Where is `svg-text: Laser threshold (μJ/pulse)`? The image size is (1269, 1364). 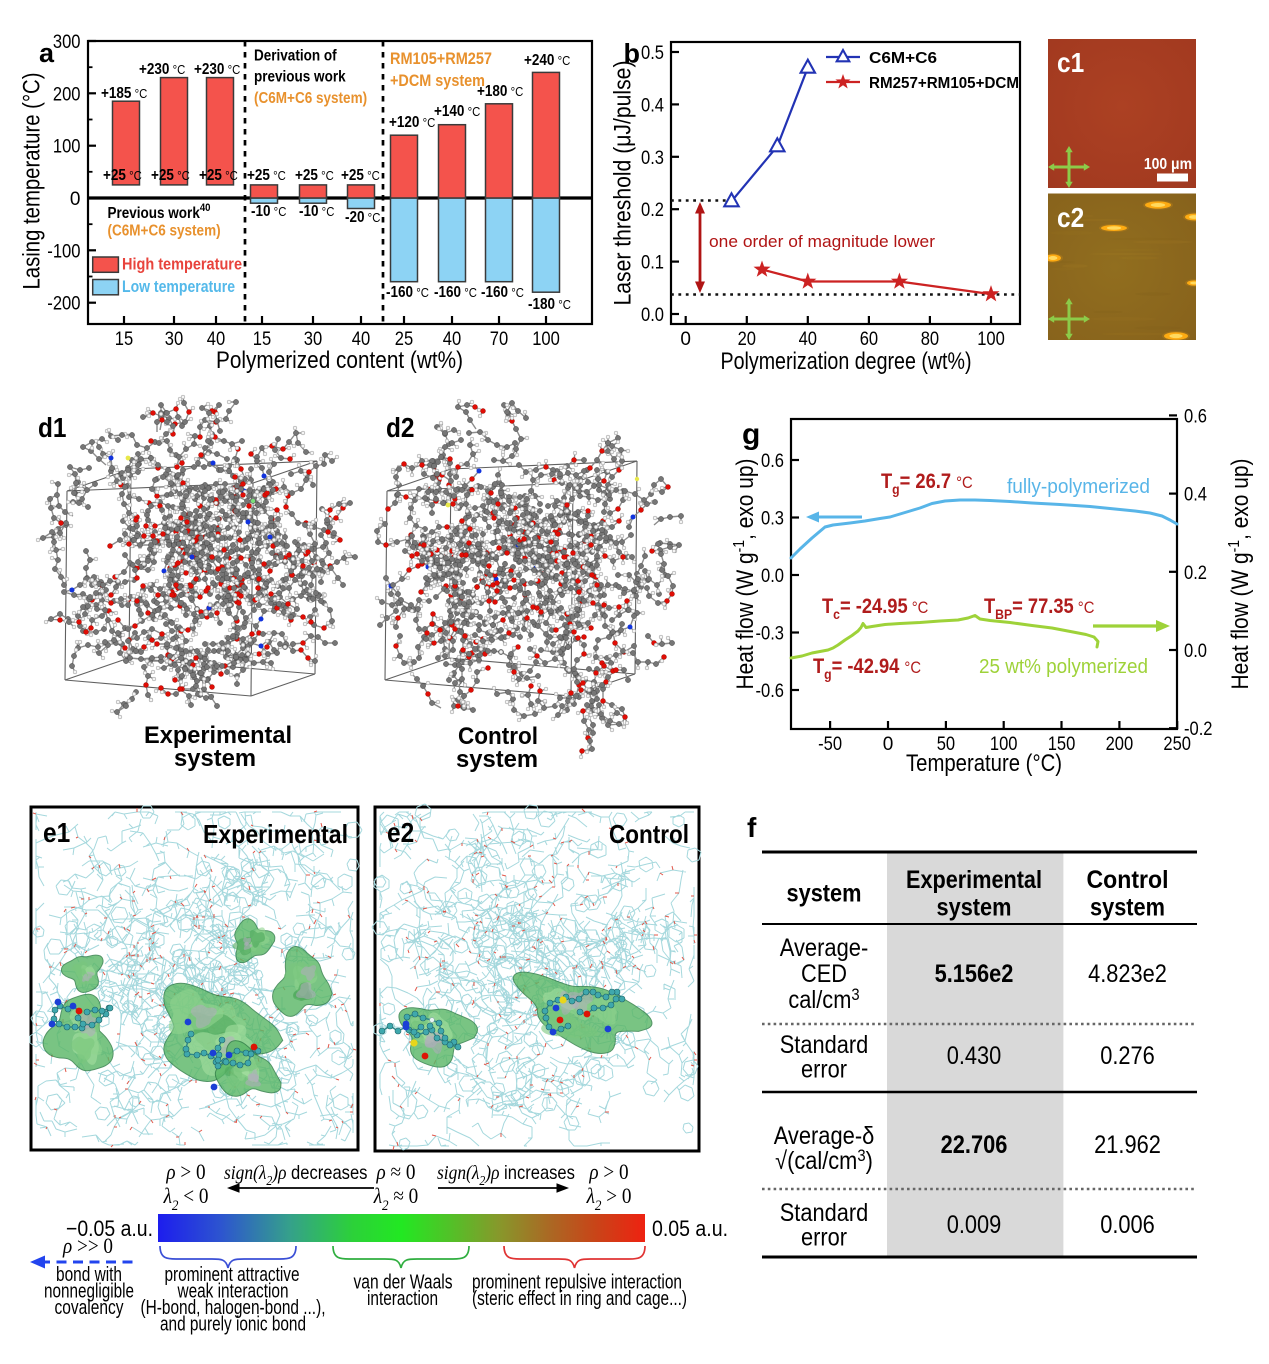
svg-text: Laser threshold (μJ/pulse) is located at coordinates (623, 183).